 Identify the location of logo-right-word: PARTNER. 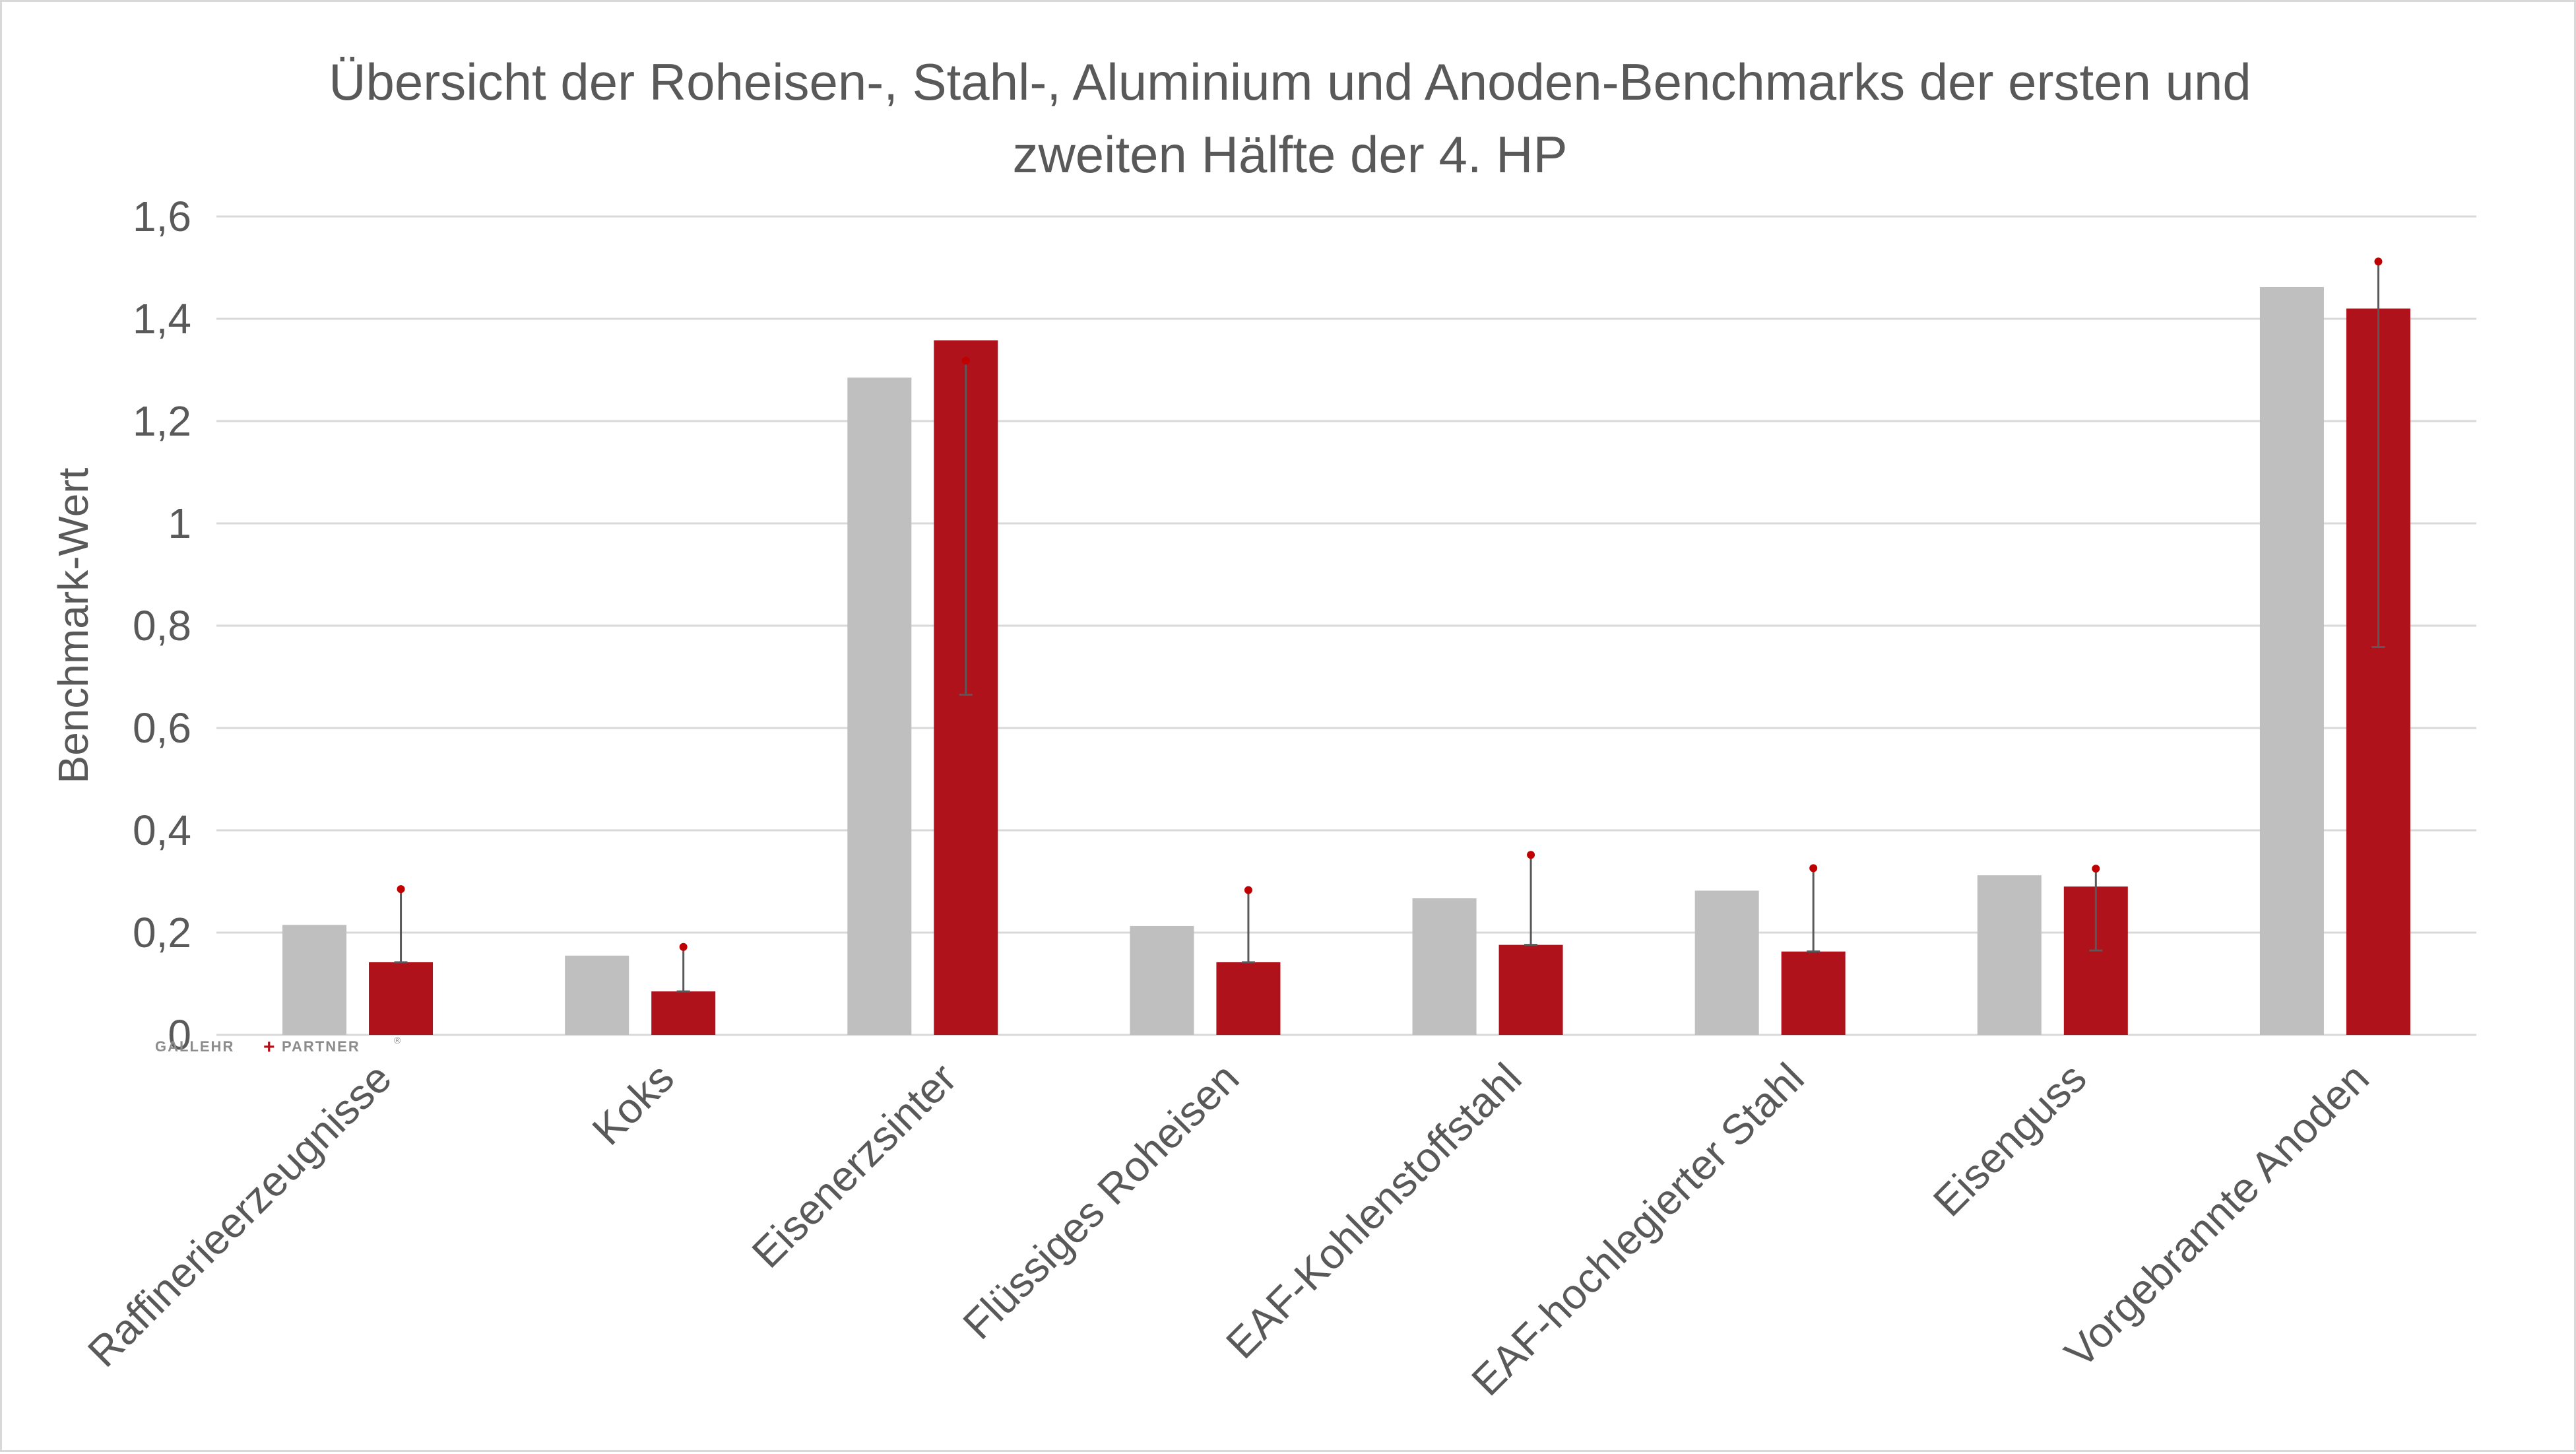
(321, 1046).